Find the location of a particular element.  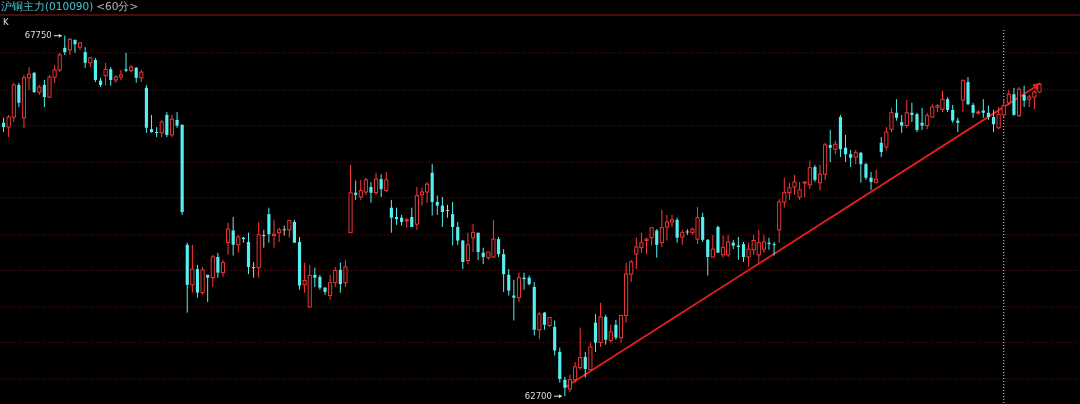

annotation: 62700 is located at coordinates (538, 396).